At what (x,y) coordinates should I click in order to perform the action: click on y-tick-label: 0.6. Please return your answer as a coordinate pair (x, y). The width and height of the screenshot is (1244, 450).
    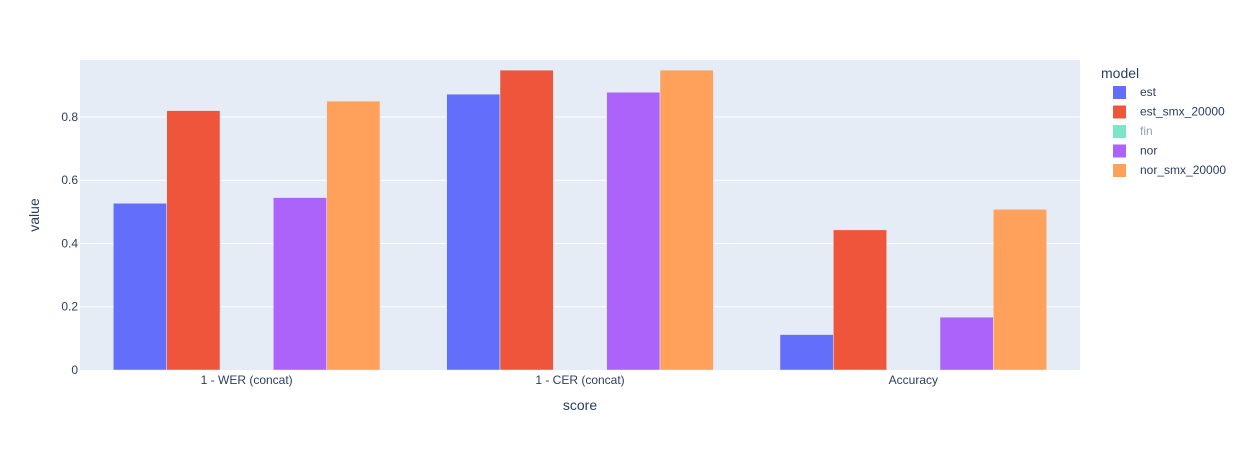
    Looking at the image, I should click on (69, 180).